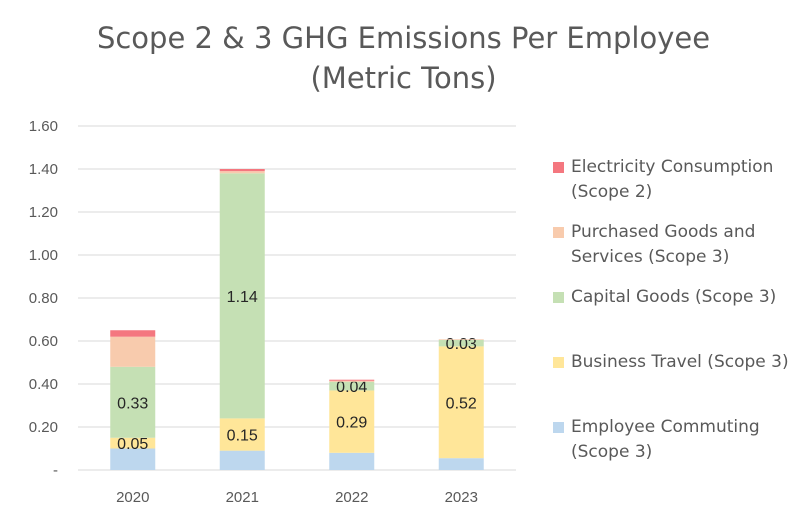 The width and height of the screenshot is (807, 523). I want to click on data-label: 0.03, so click(461, 344).